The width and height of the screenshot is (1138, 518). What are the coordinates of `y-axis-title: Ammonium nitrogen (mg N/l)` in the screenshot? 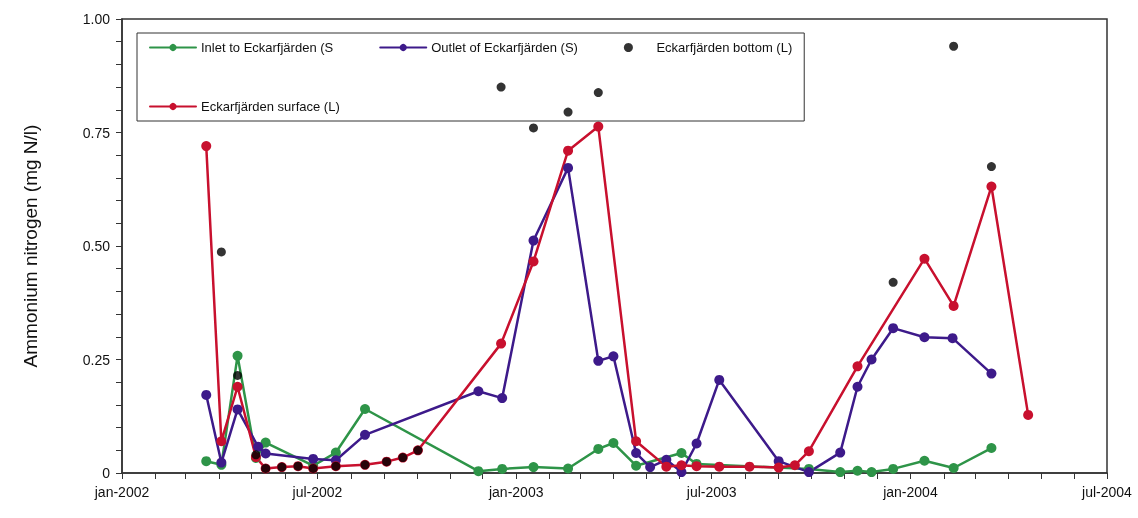 It's located at (30, 246).